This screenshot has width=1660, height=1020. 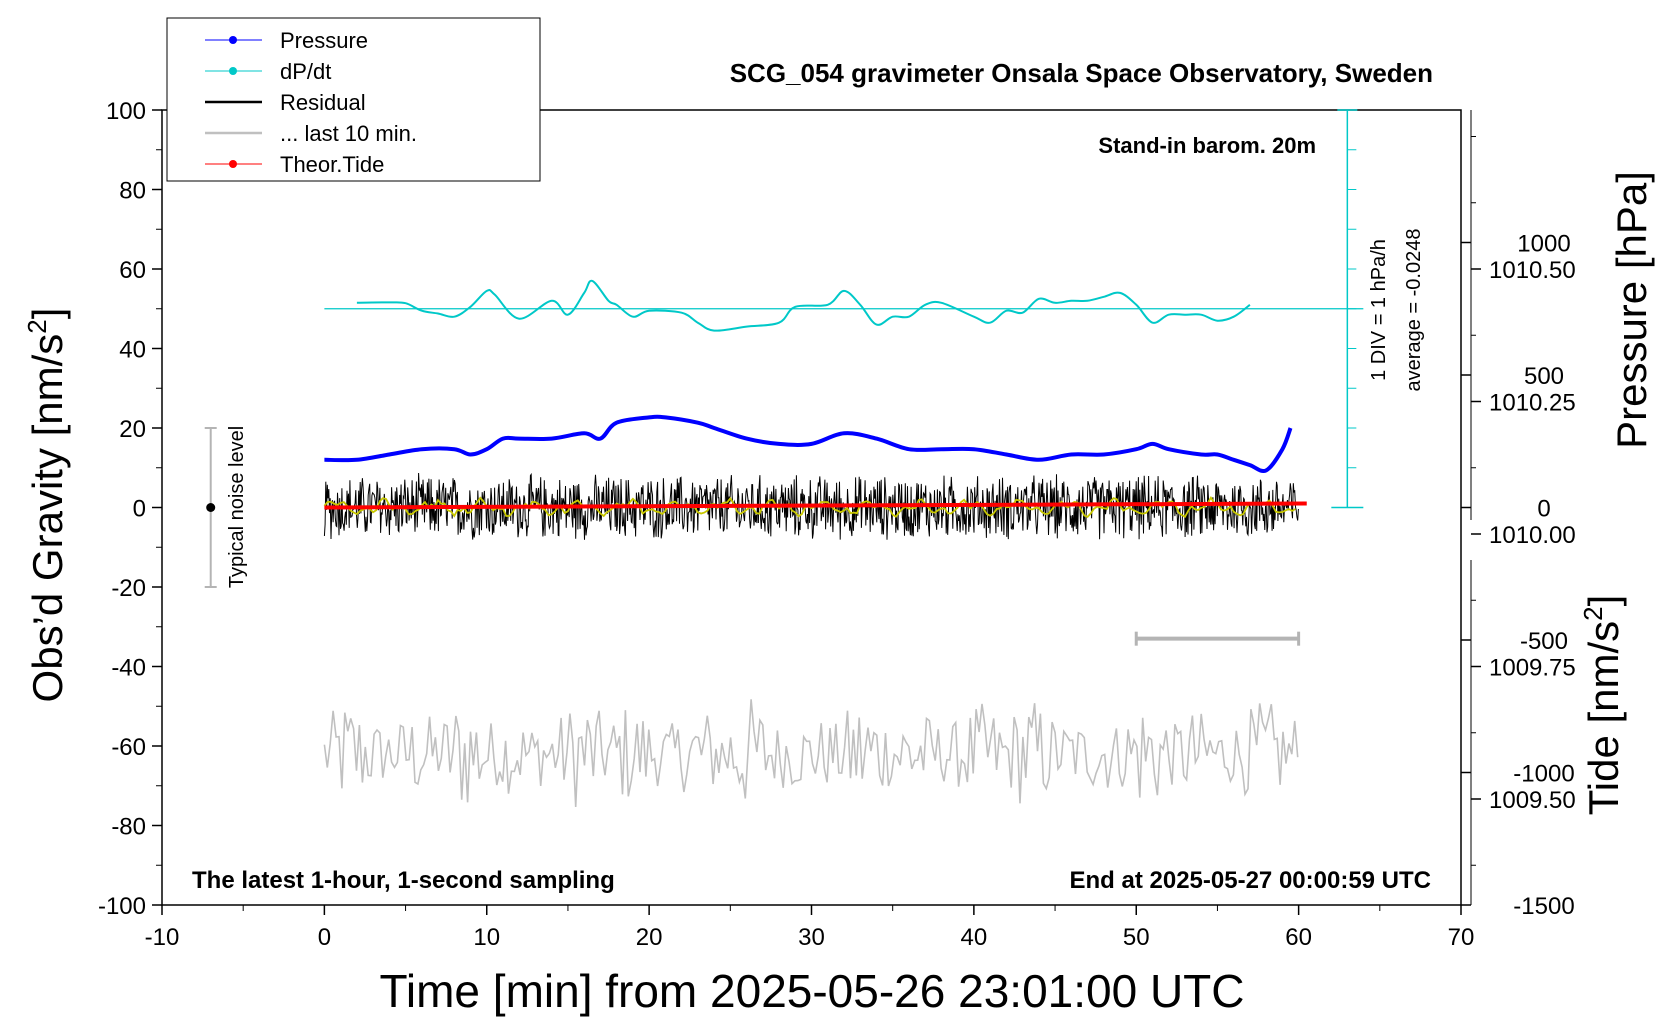 What do you see at coordinates (128, 588) in the screenshot?
I see `y-tick-label: -20` at bounding box center [128, 588].